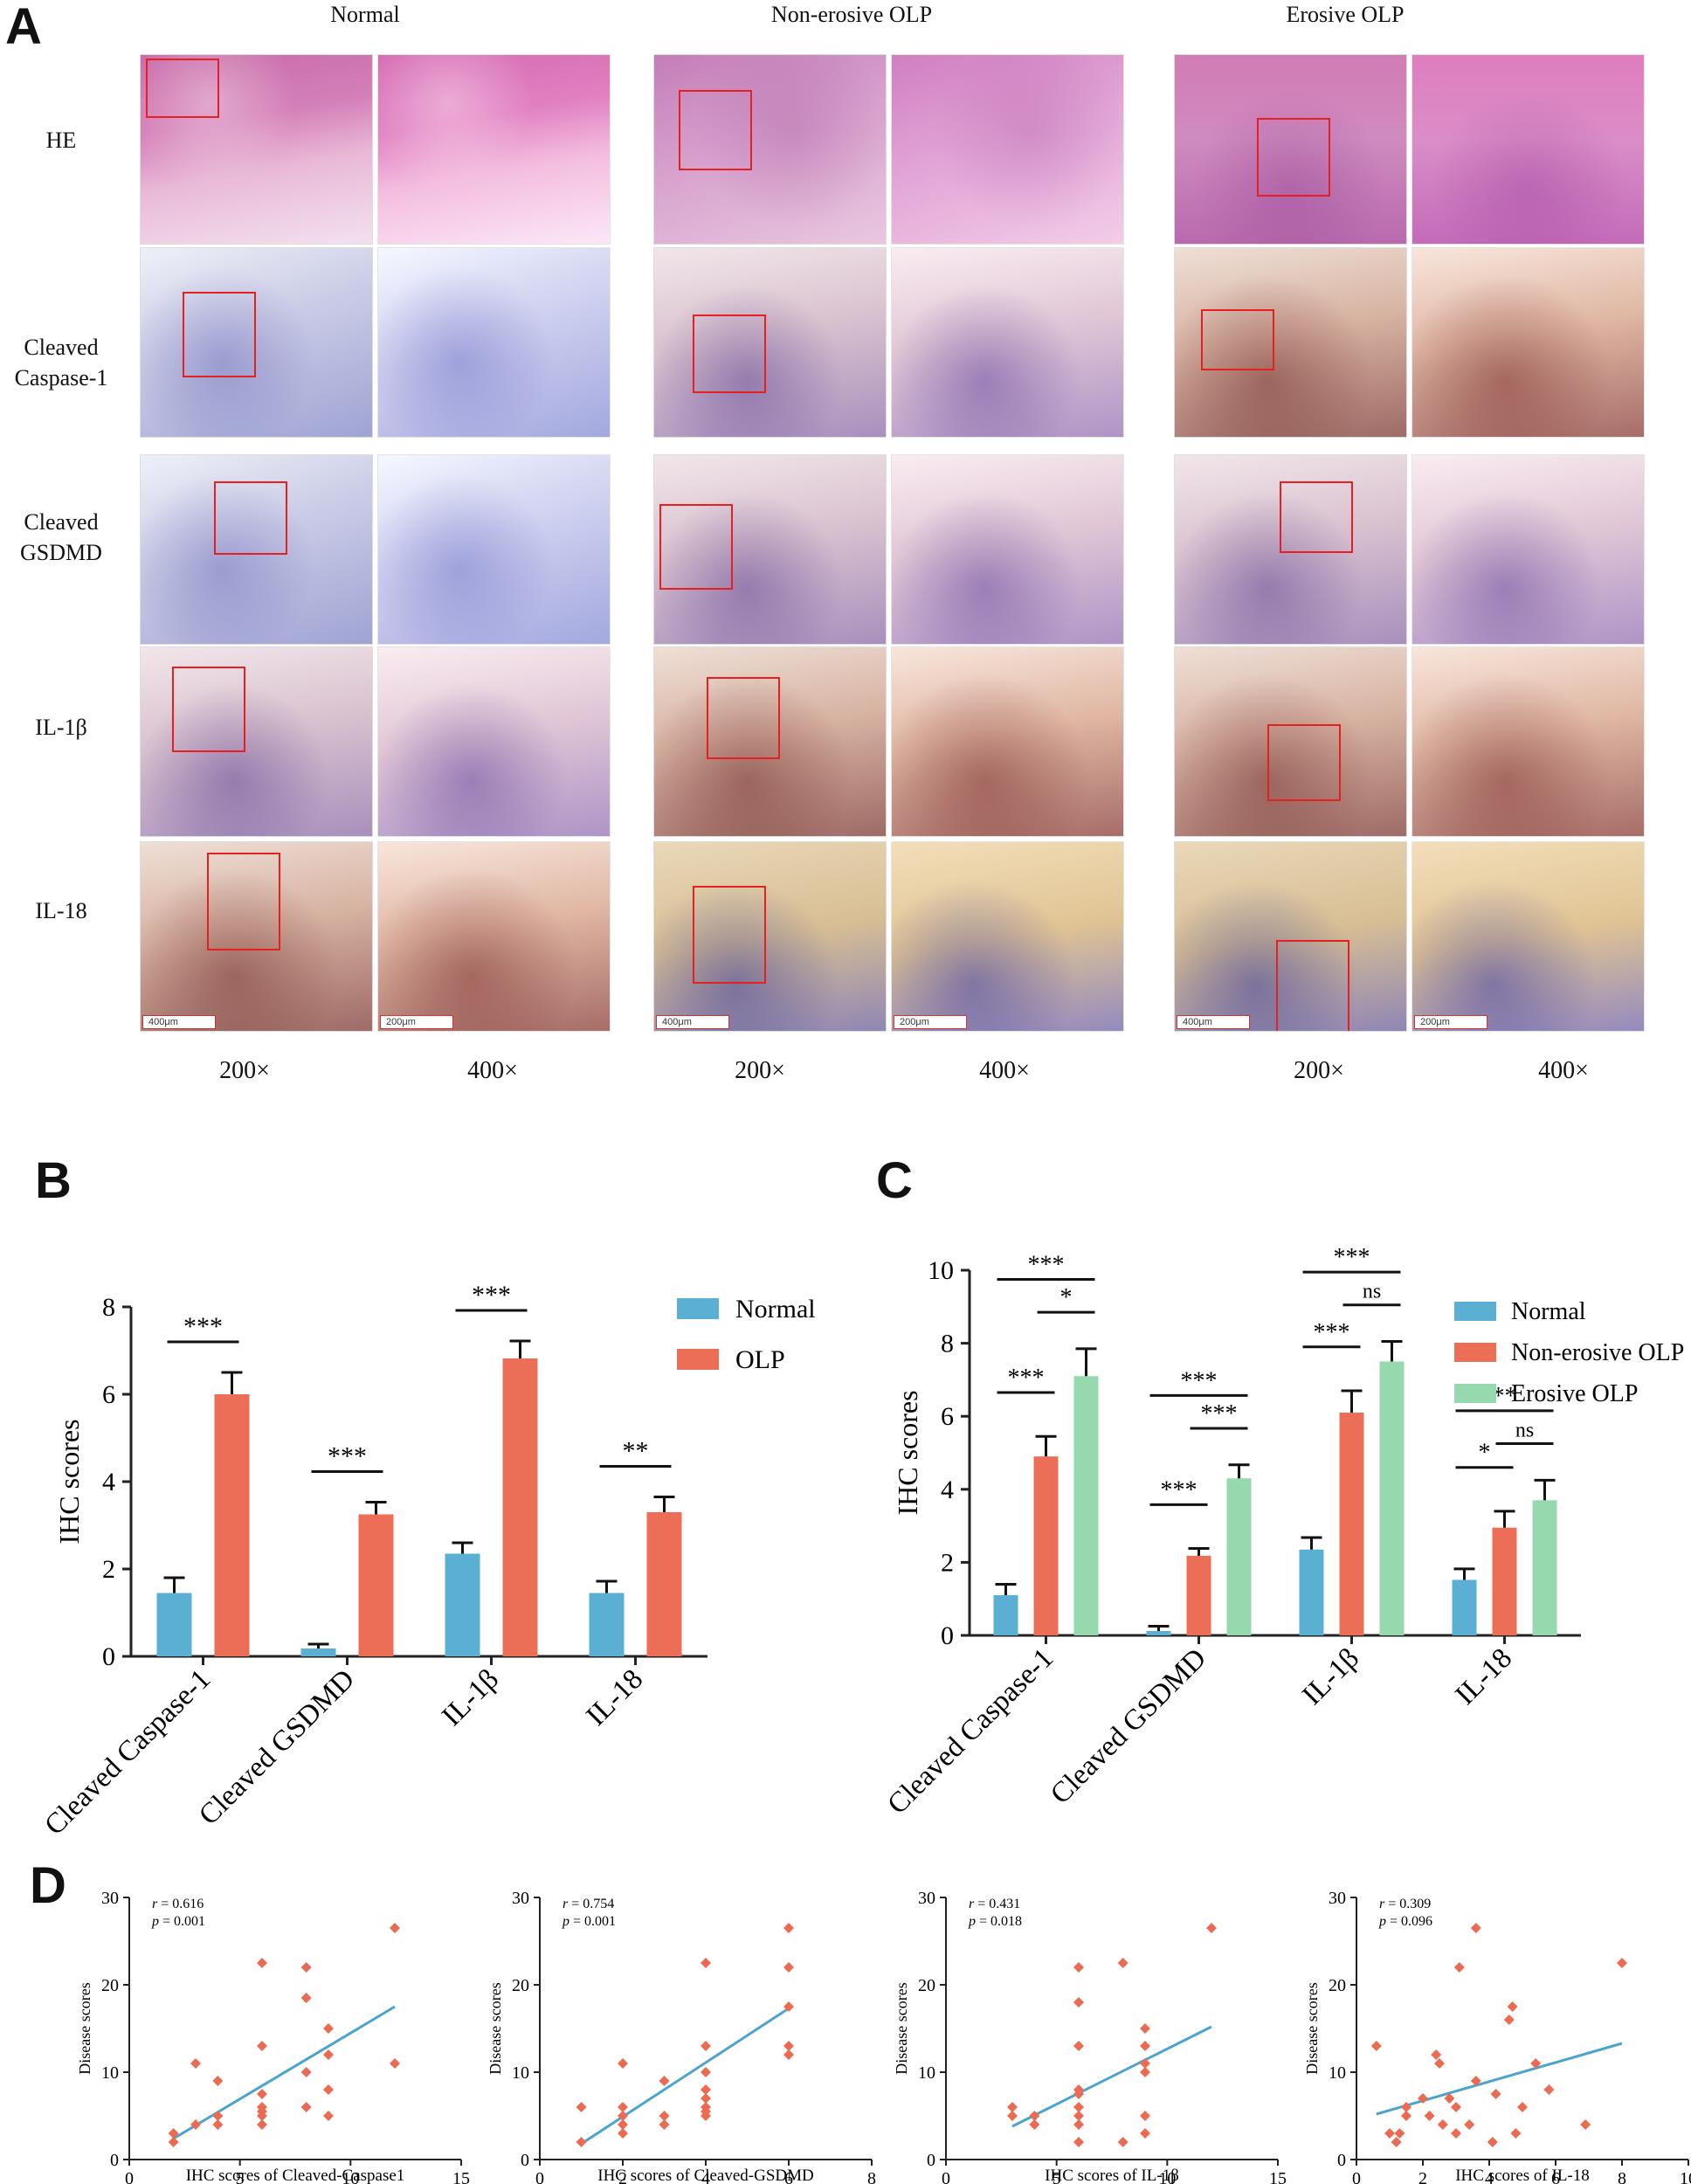 Image resolution: width=1691 pixels, height=2184 pixels. Describe the element at coordinates (1405, 1904) in the screenshot. I see `r-statistic: r = 0.309` at that location.